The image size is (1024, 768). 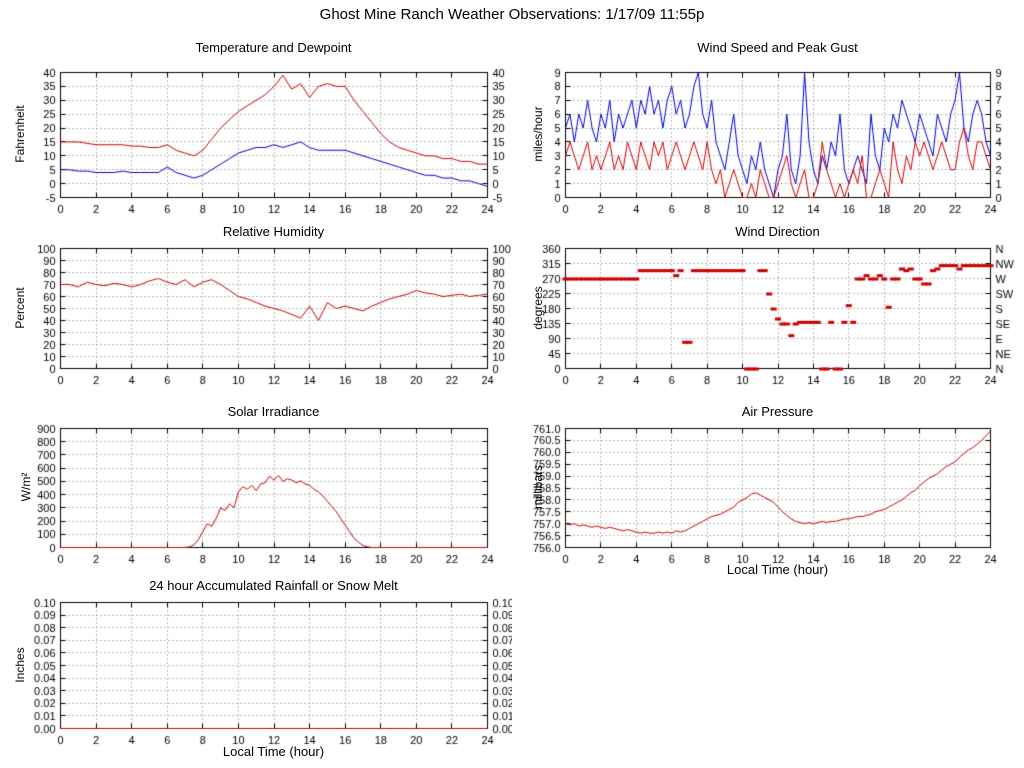 I want to click on y-axis-label: Inches, so click(x=20, y=665).